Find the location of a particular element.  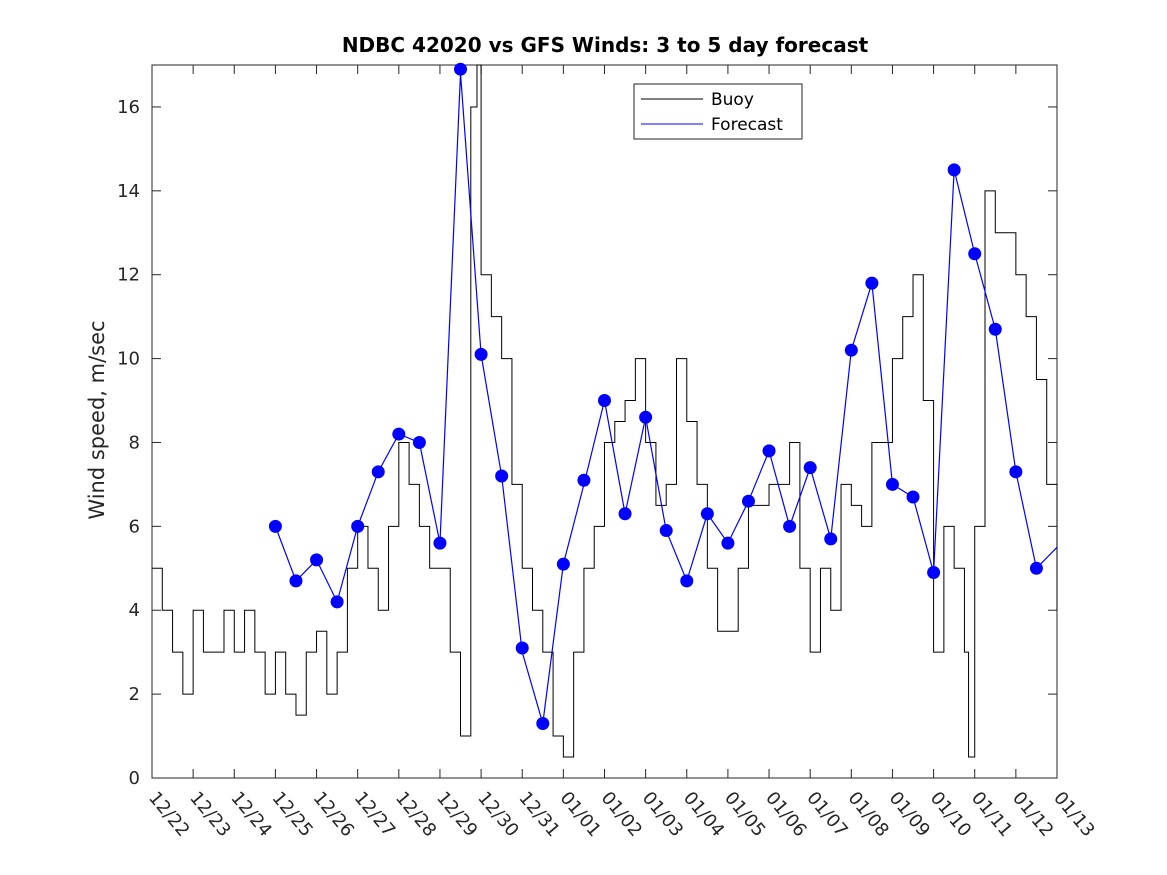

y-tick-label: 0 is located at coordinates (134, 778).